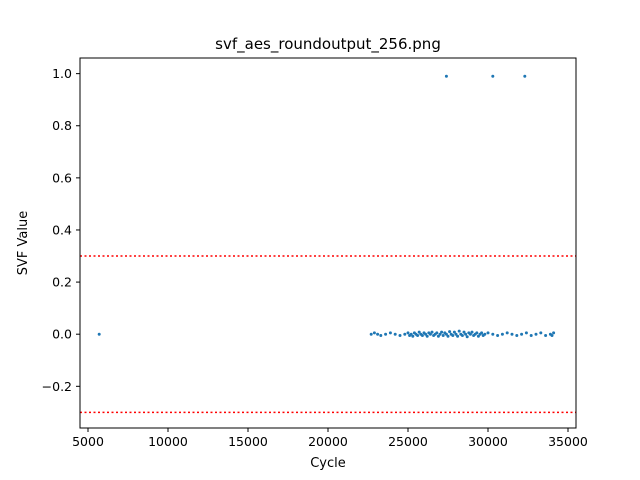 The width and height of the screenshot is (640, 480). I want to click on y-tick-label: 0.2, so click(62, 282).